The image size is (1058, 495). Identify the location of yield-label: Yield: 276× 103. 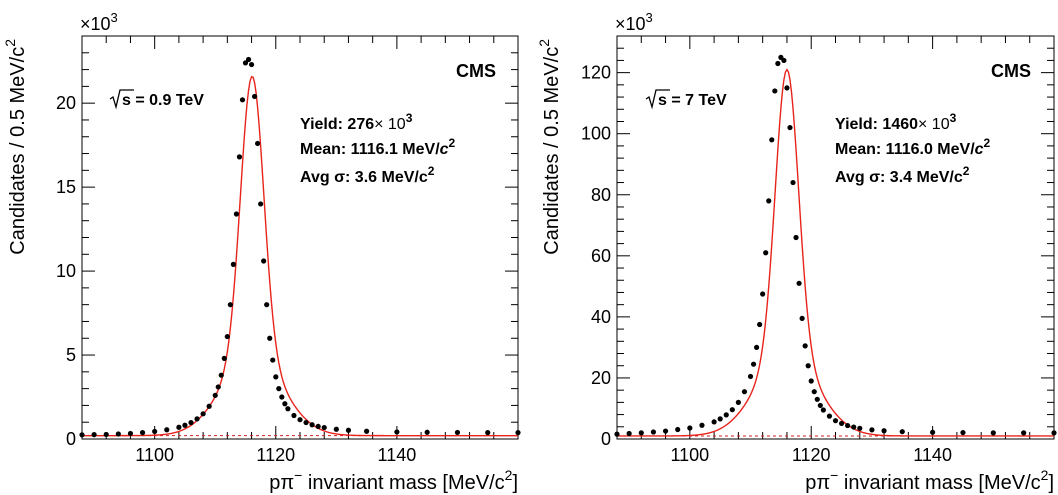
(356, 122).